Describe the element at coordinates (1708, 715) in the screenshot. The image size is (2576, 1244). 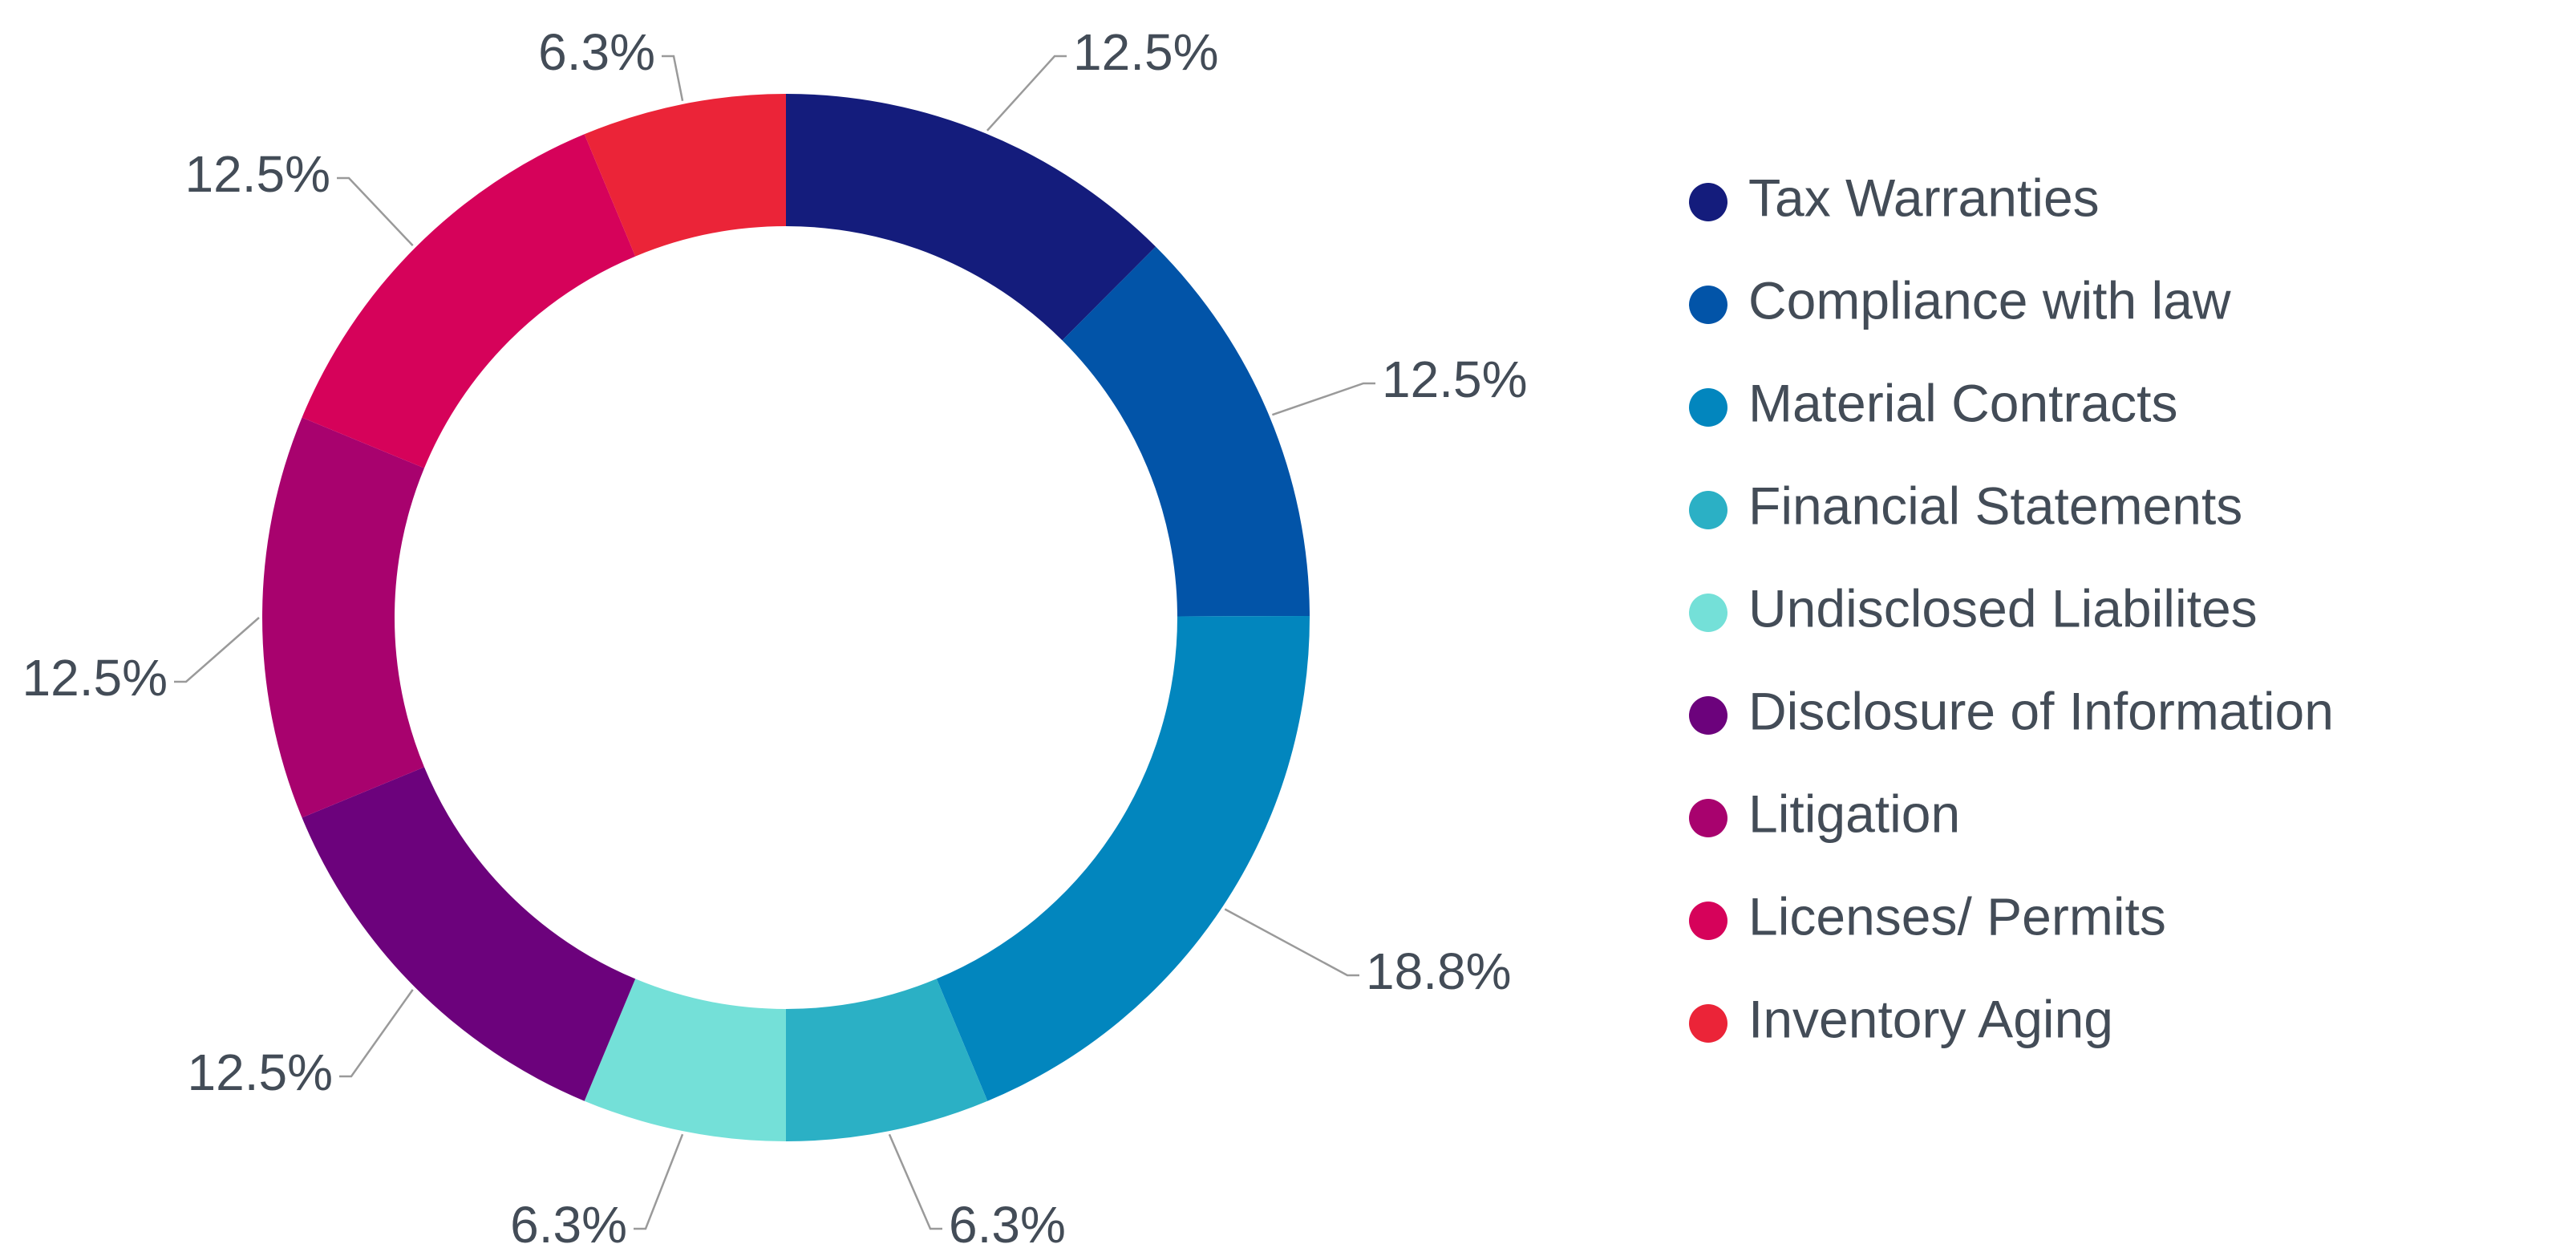
I see `legend-swatch-disclosure-of-information` at that location.